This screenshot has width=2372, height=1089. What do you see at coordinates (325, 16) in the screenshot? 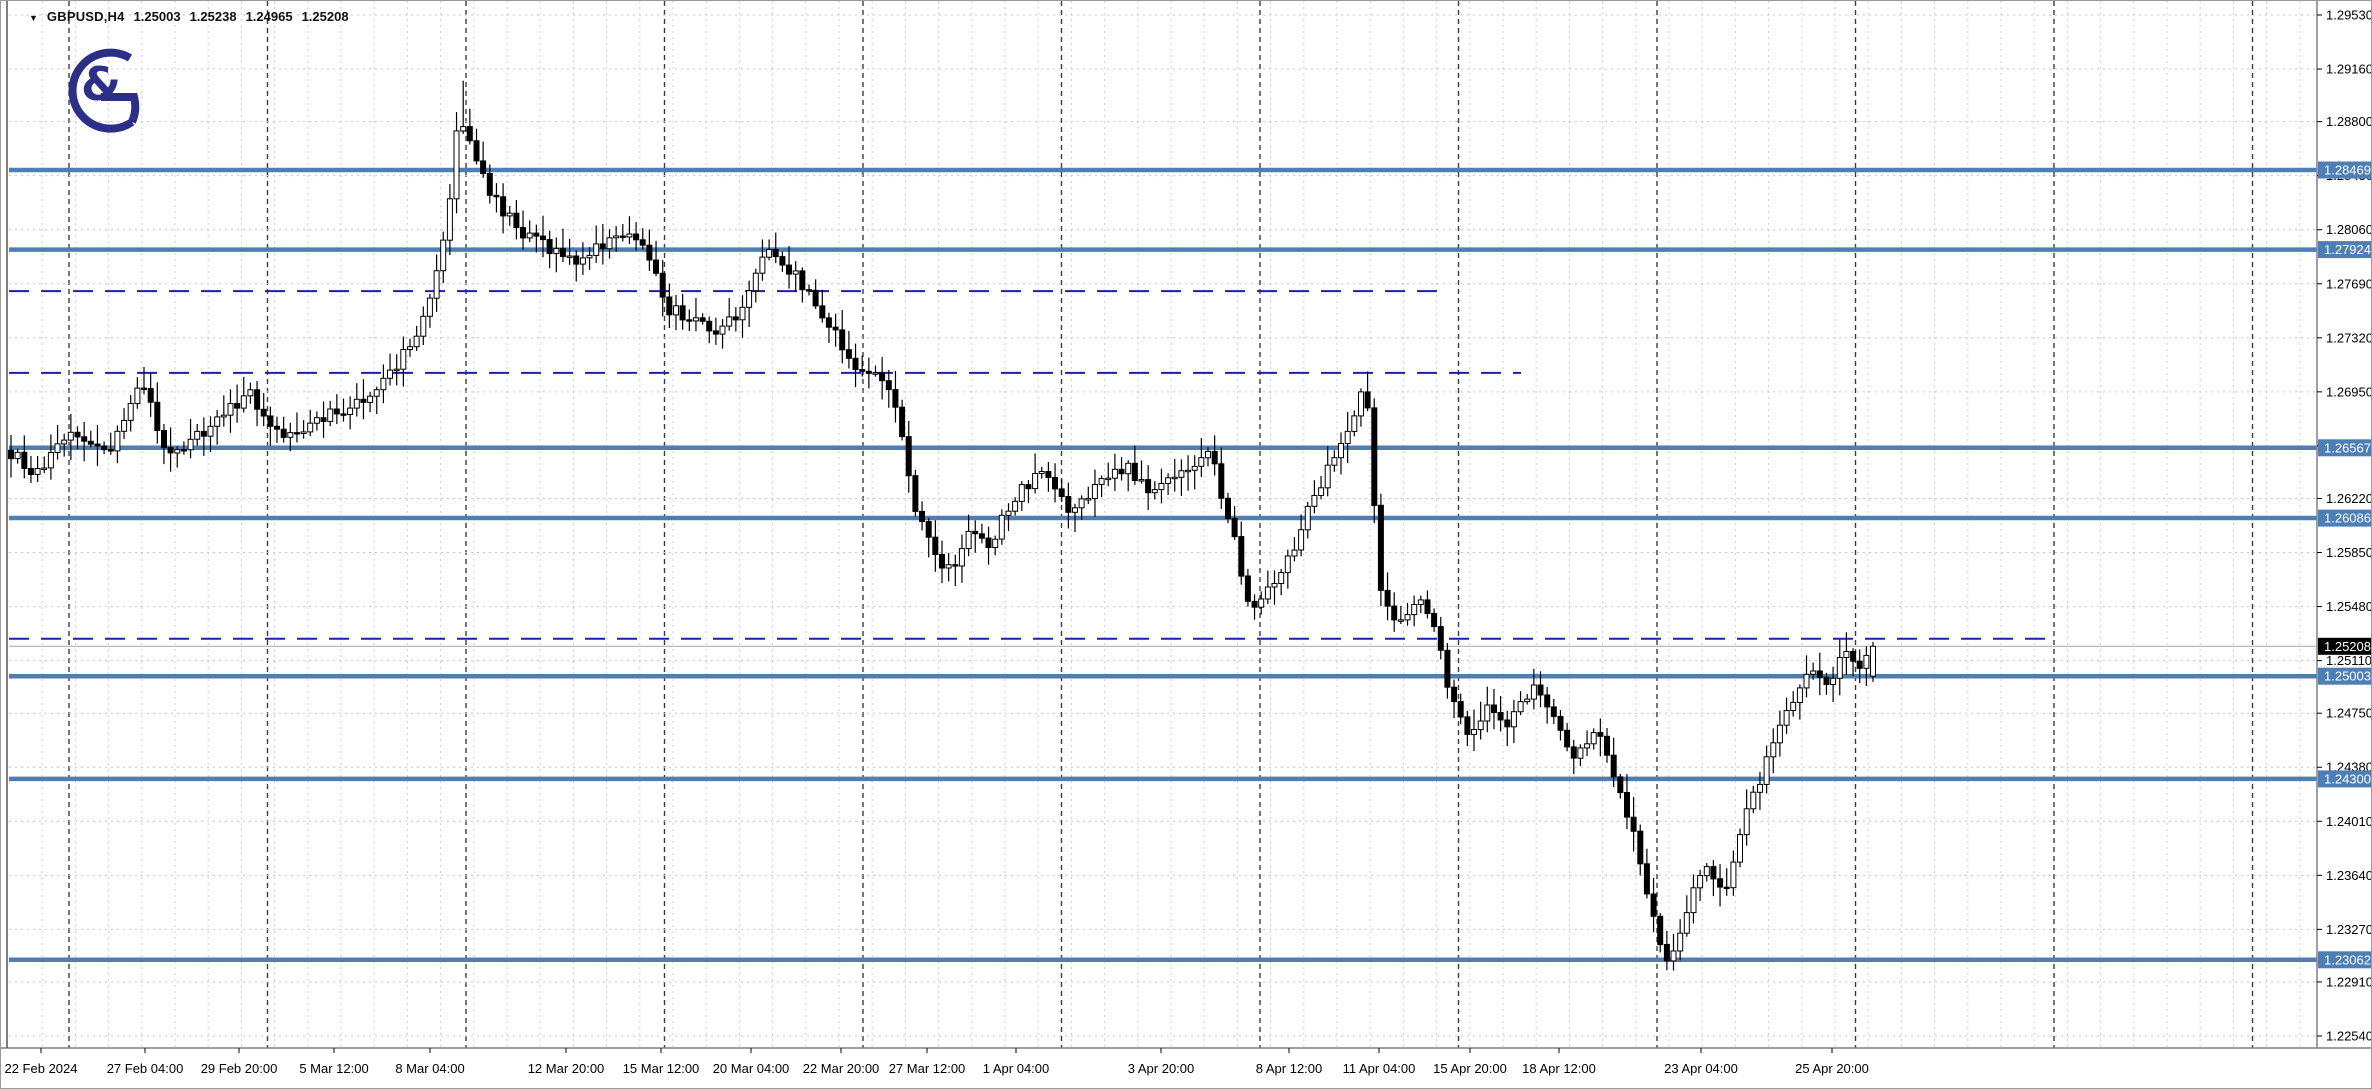
I see `ohlc-close: 1.25208` at bounding box center [325, 16].